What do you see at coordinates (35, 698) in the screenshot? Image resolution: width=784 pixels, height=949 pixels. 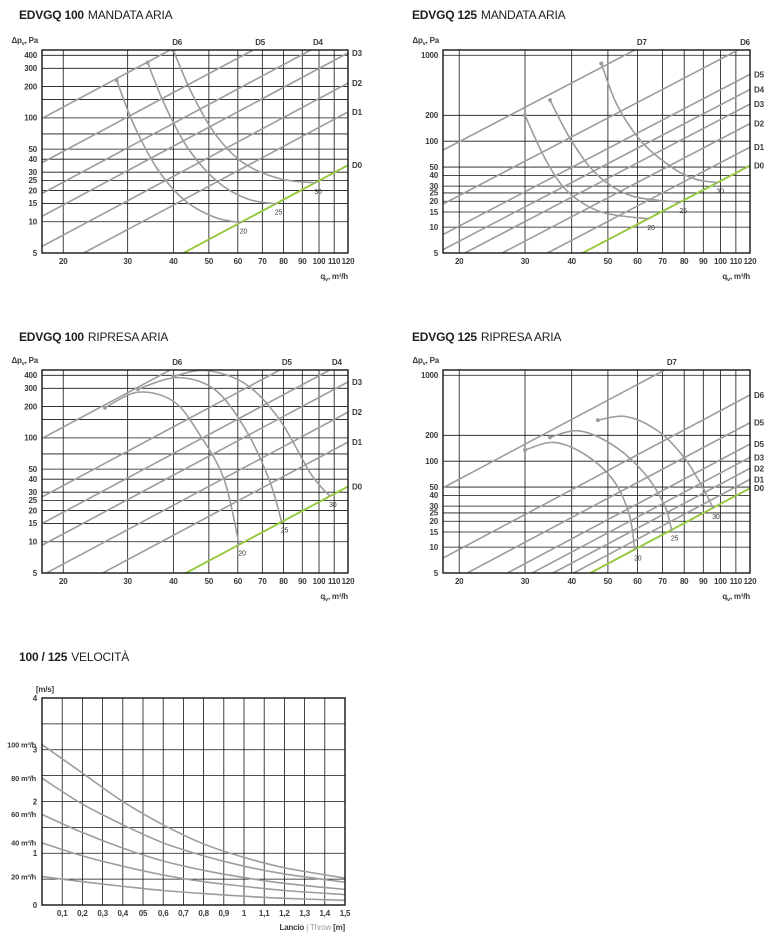 I see `svg-text: 4` at bounding box center [35, 698].